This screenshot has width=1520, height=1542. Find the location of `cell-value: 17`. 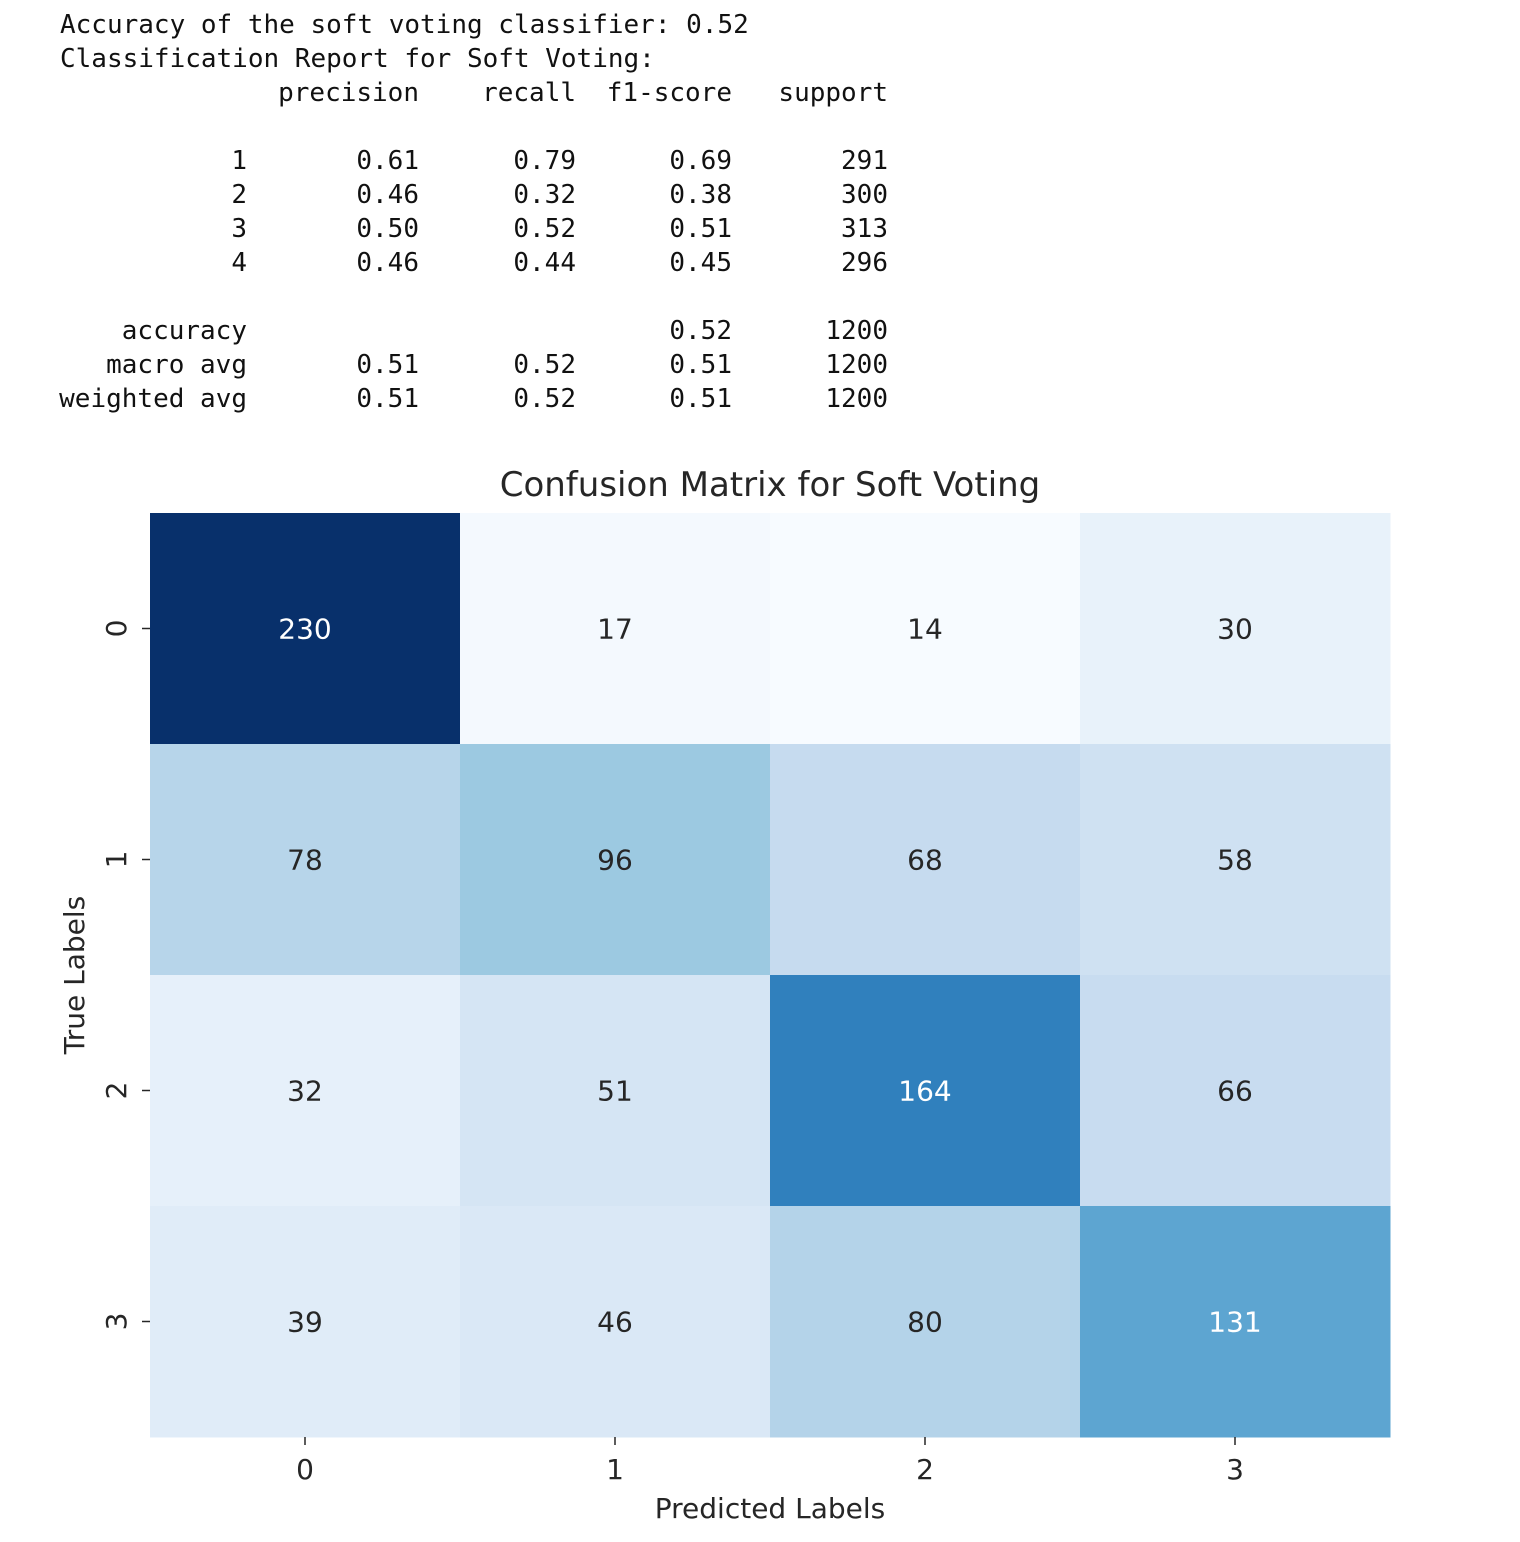

cell-value: 17 is located at coordinates (615, 629).